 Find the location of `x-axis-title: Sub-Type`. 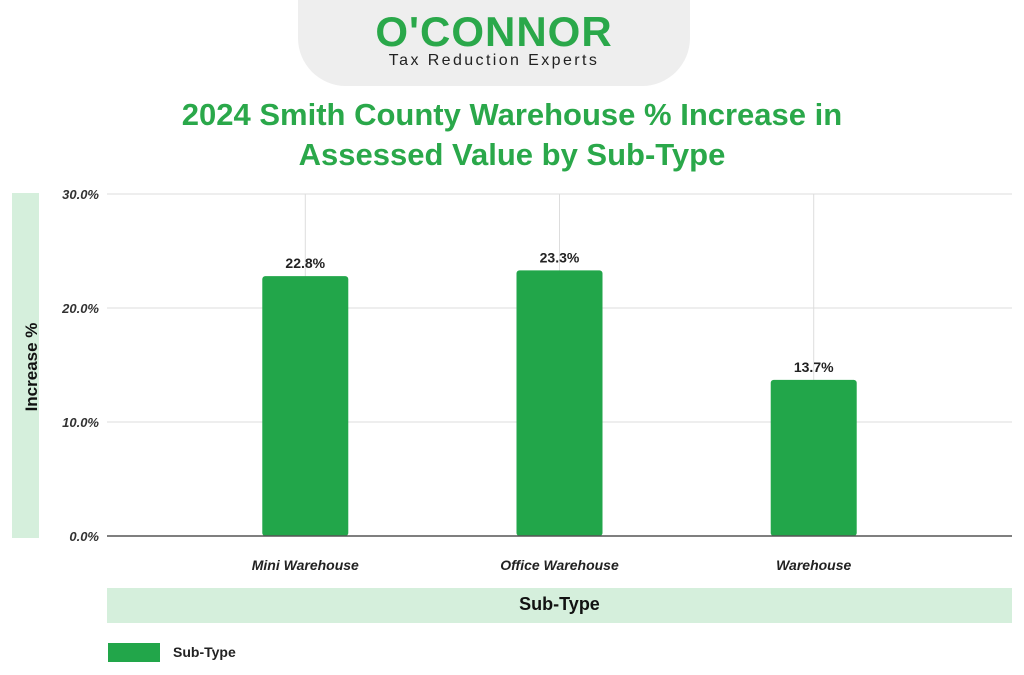

x-axis-title: Sub-Type is located at coordinates (559, 604).